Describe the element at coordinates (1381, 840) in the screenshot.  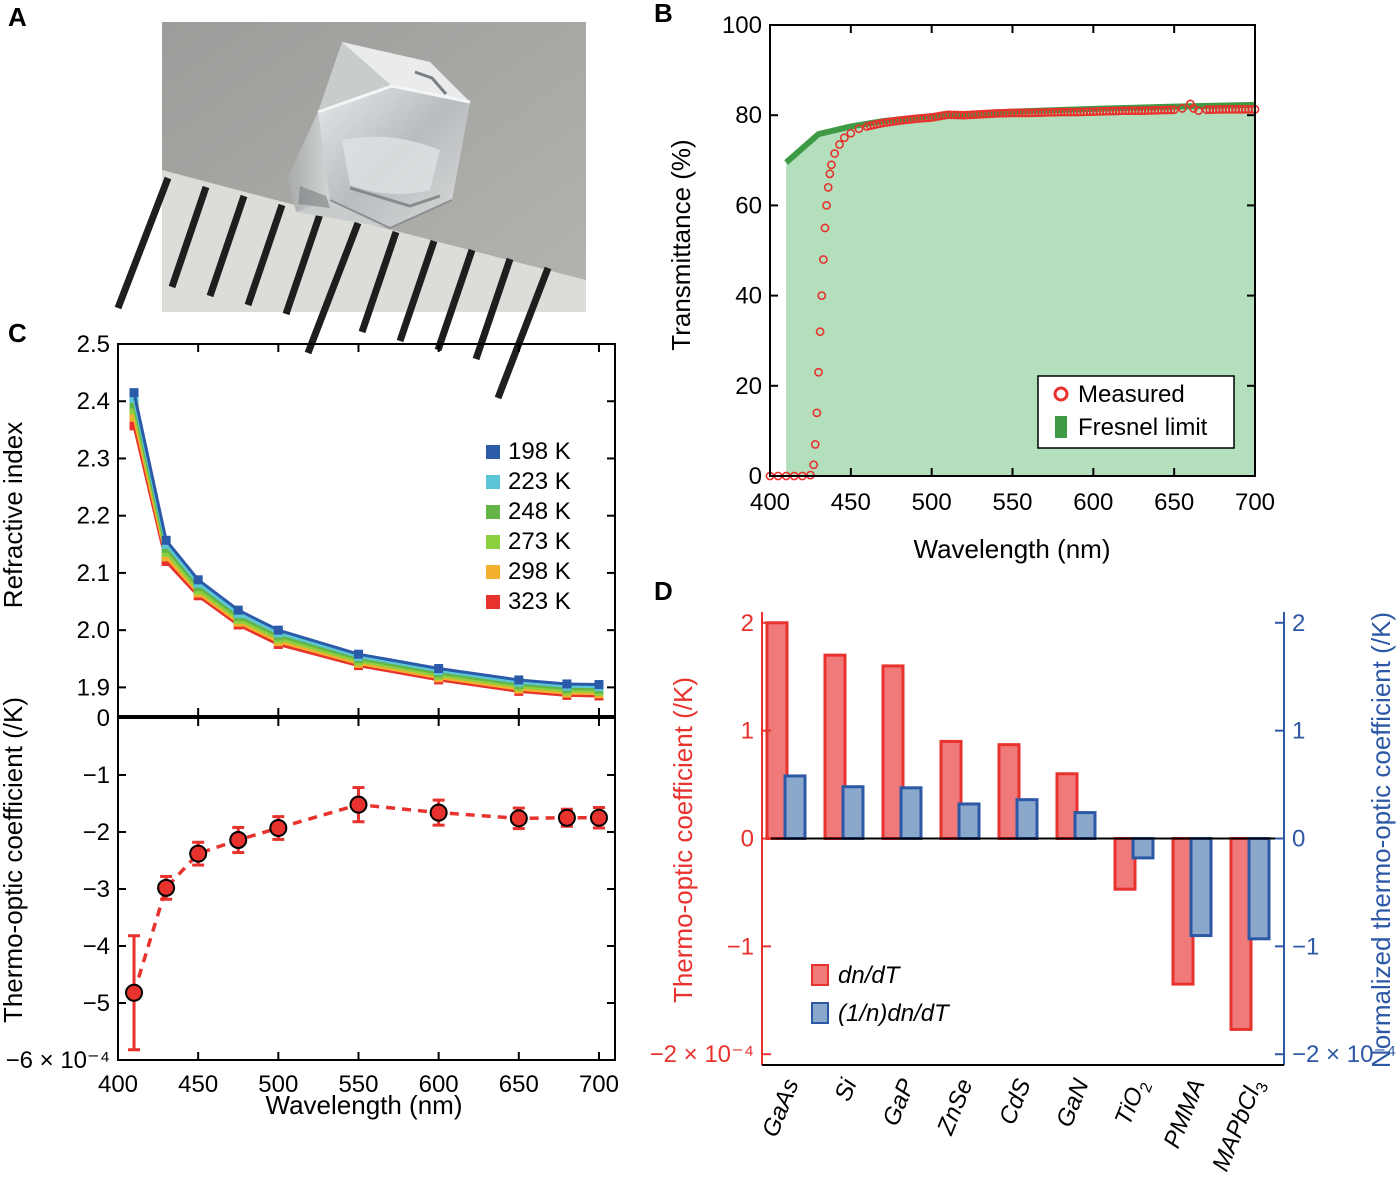
I see `d-ylabel-right: Normalized thermo-optic coefficient (/K)` at that location.